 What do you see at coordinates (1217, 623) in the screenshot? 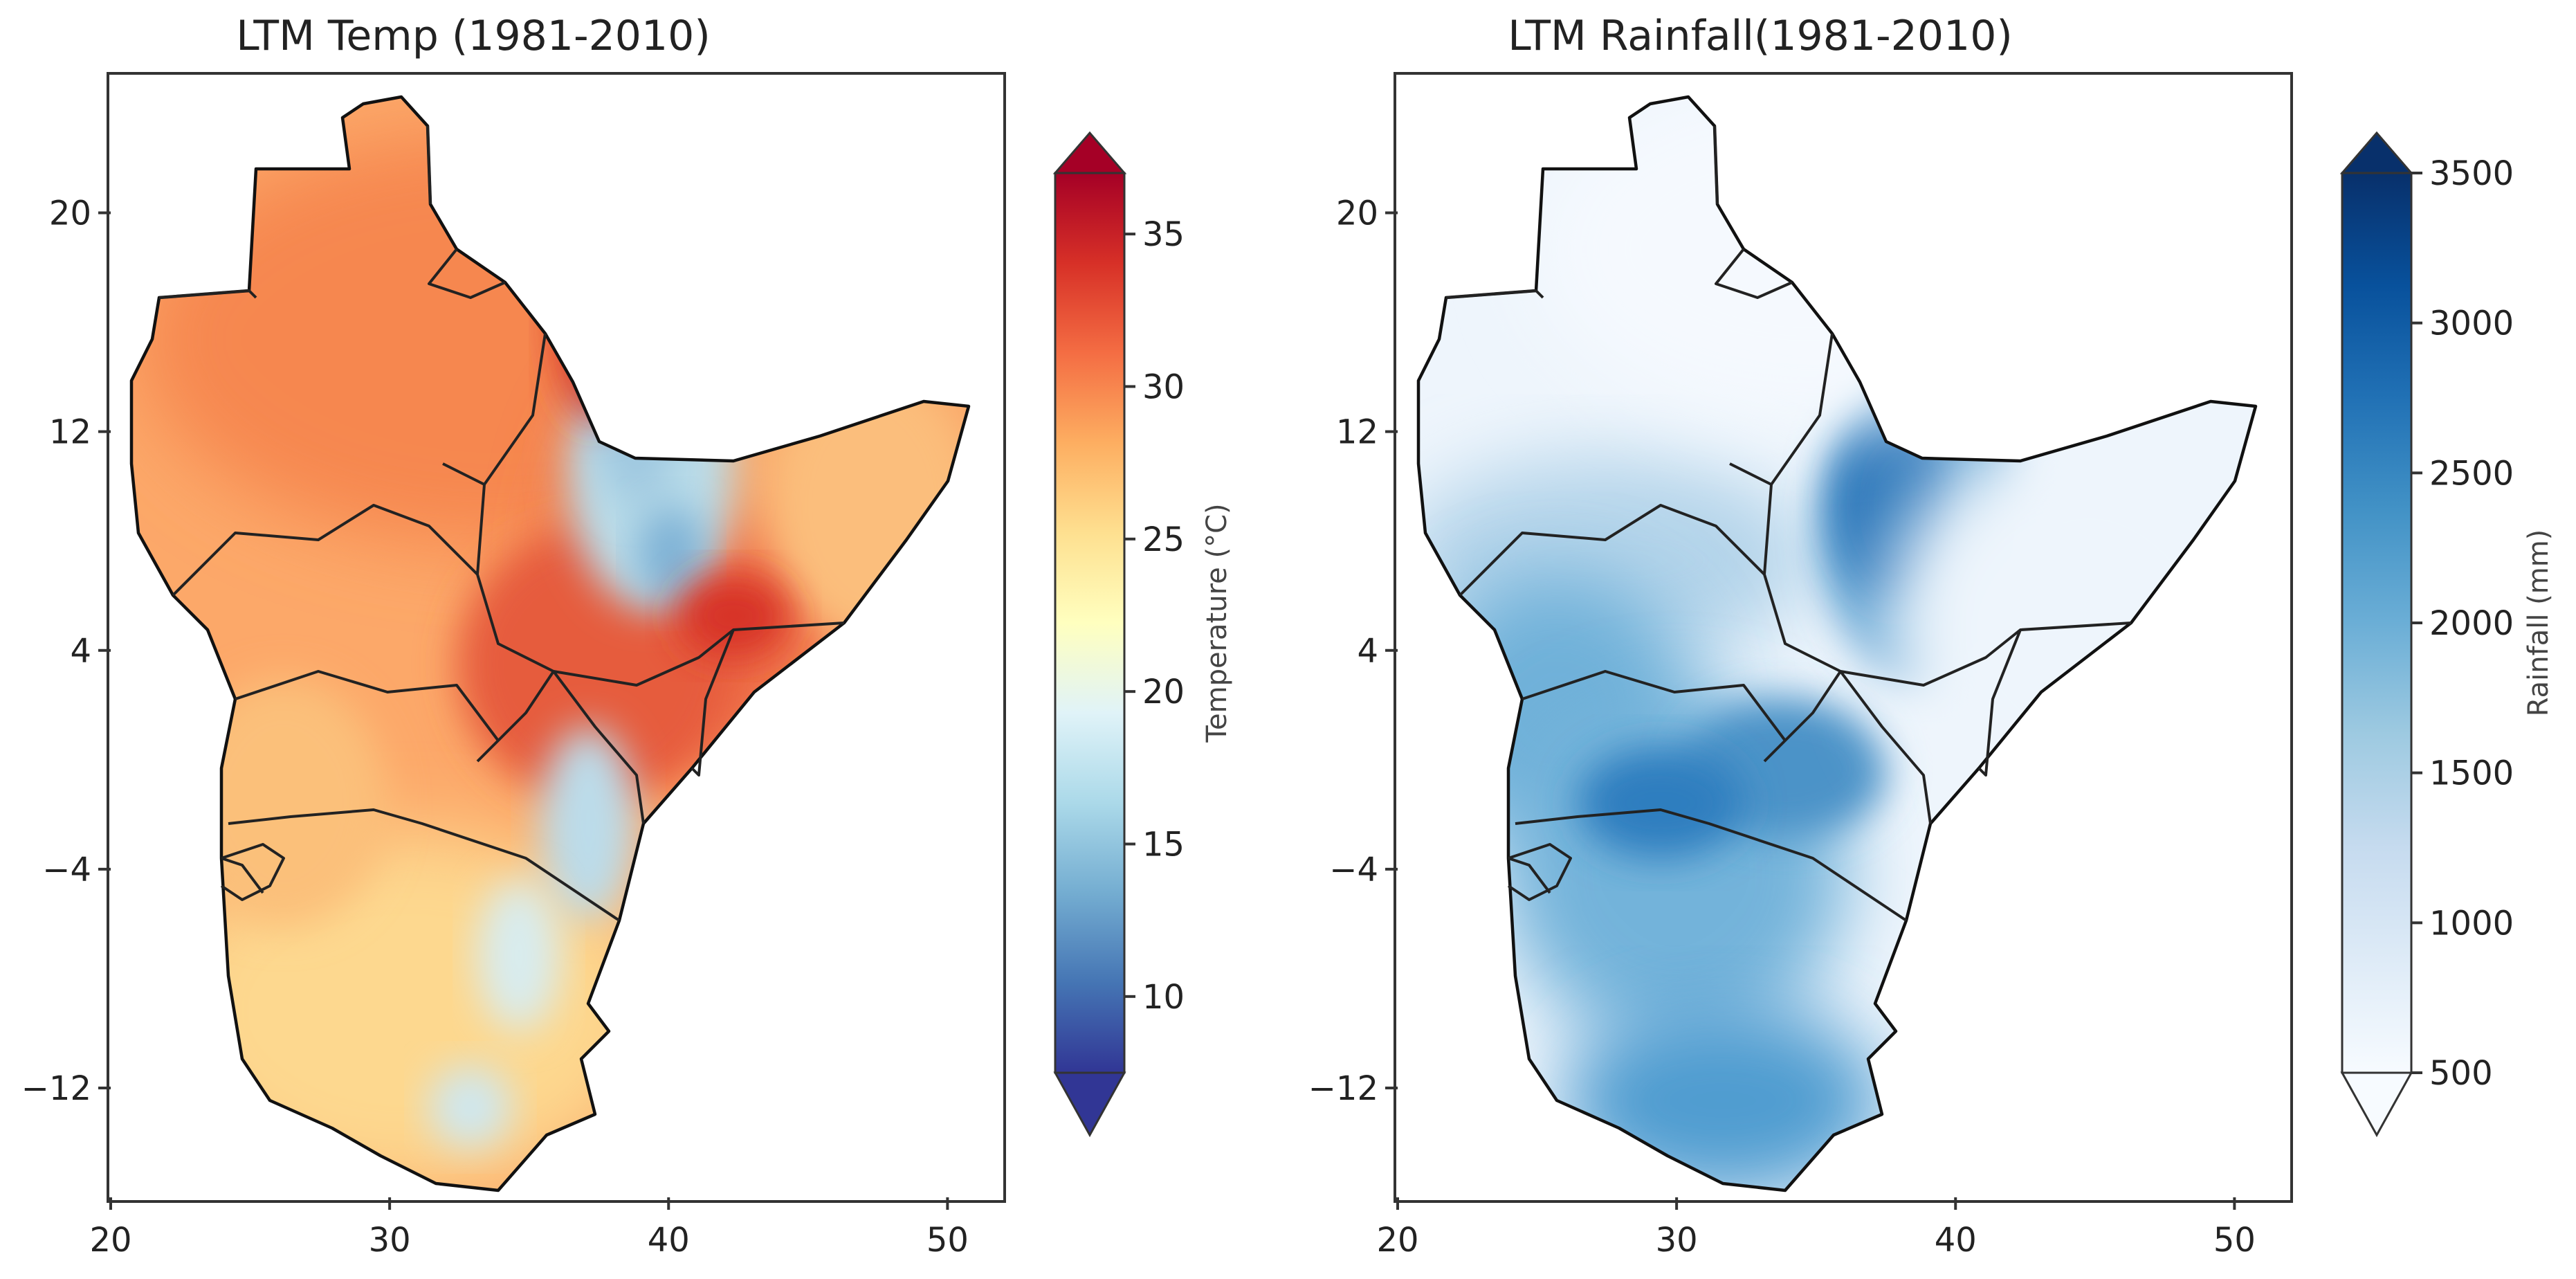
I see `temperature-colorbar-label: Temperature (°C)` at bounding box center [1217, 623].